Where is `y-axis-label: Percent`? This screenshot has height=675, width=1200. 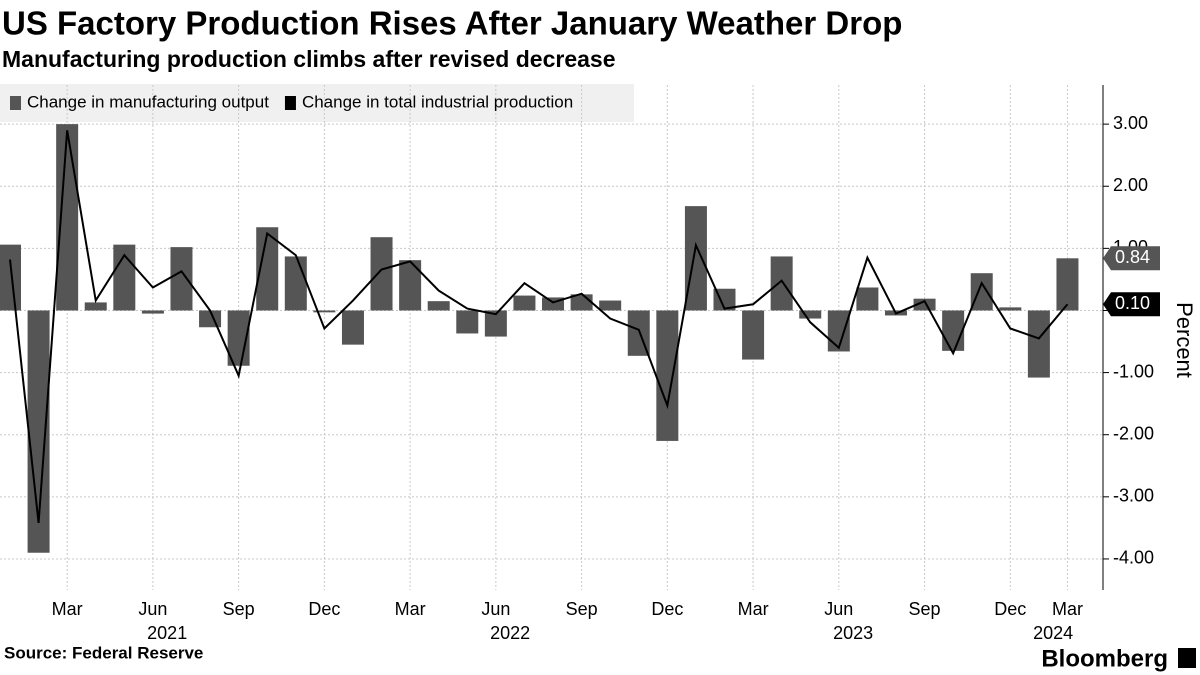
y-axis-label: Percent is located at coordinates (1184, 340).